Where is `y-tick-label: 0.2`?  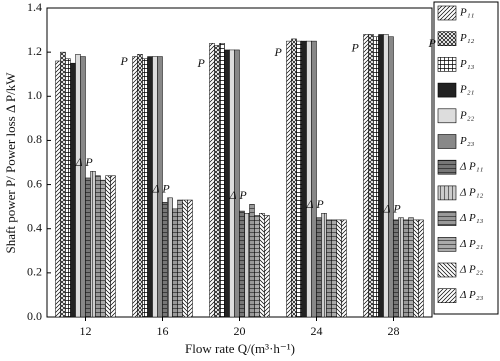 y-tick-label: 0.2 is located at coordinates (34, 272).